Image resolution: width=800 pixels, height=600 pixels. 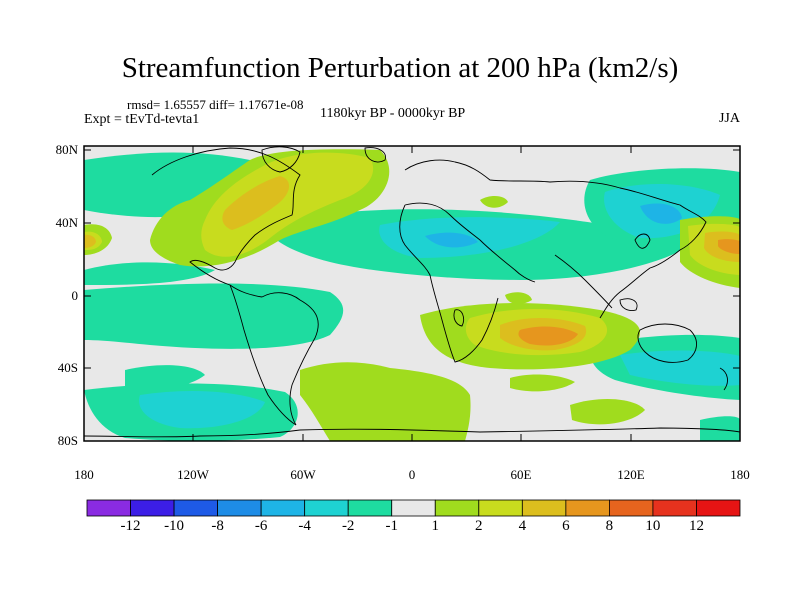 I want to click on lon-label-180w: 180, so click(x=84, y=474).